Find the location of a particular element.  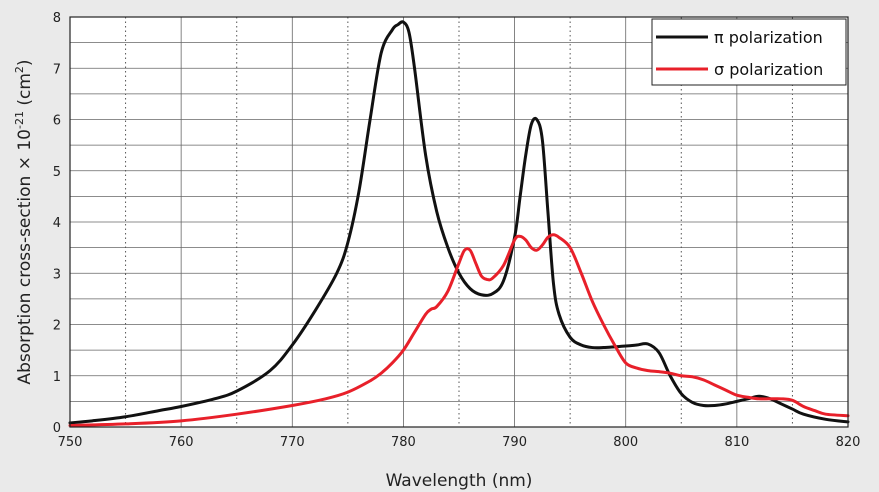

y-tick-label: 4 is located at coordinates (57, 223).